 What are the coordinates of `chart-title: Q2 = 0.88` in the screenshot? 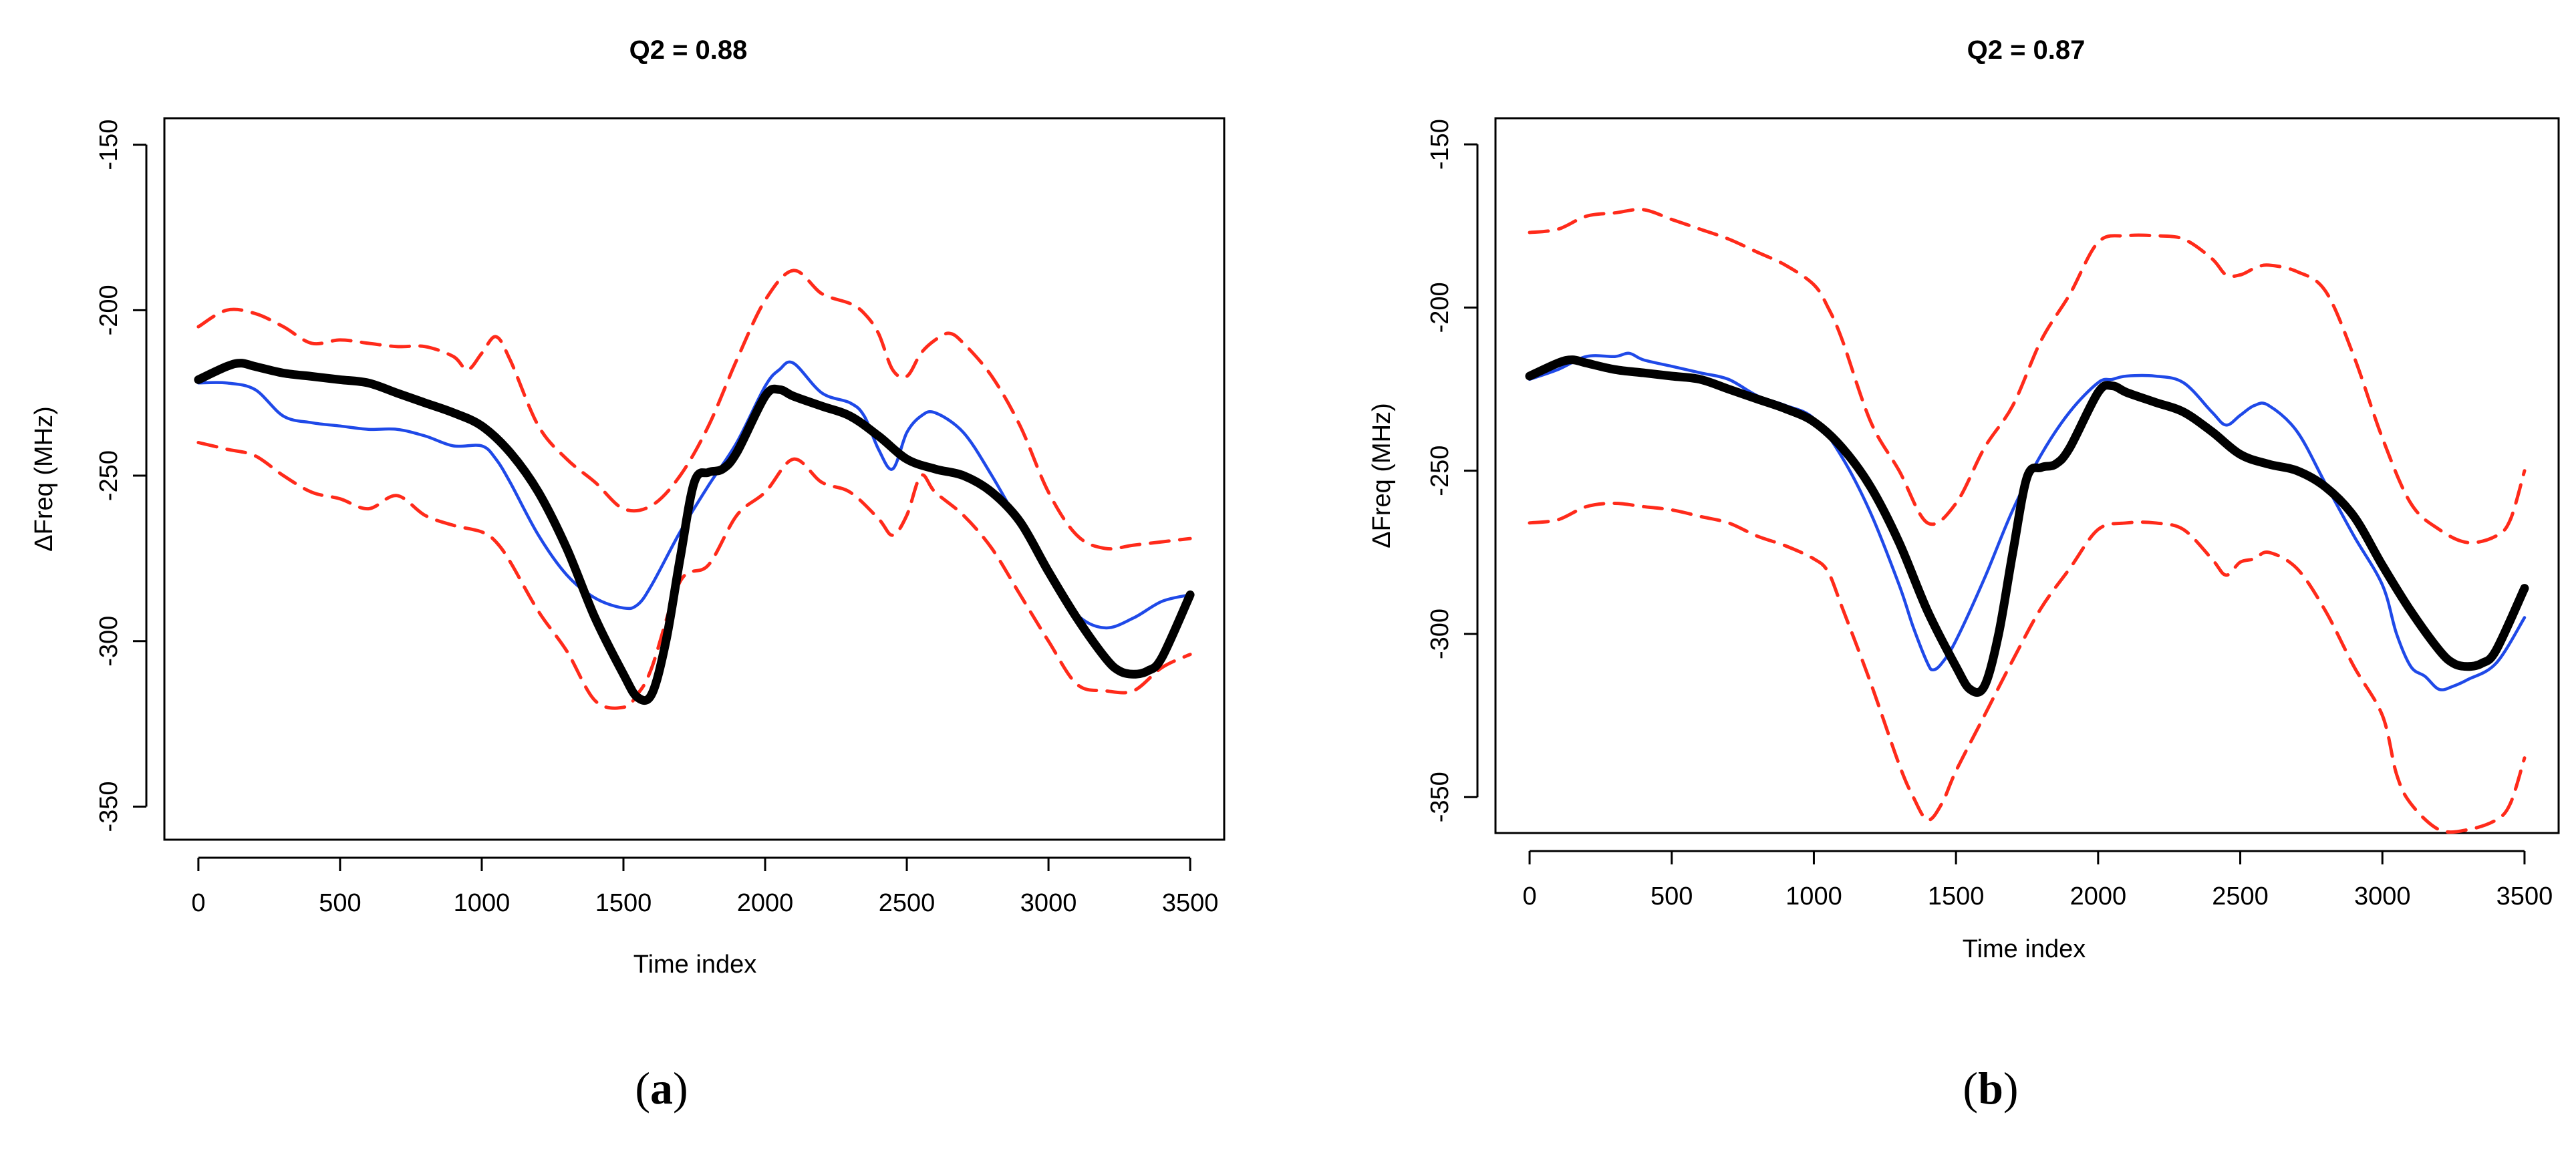 It's located at (688, 50).